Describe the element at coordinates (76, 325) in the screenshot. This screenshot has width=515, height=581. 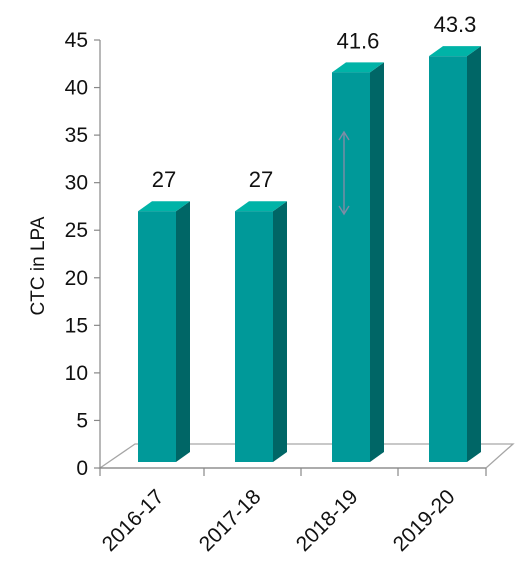
I see `y-tick-label: 15` at that location.